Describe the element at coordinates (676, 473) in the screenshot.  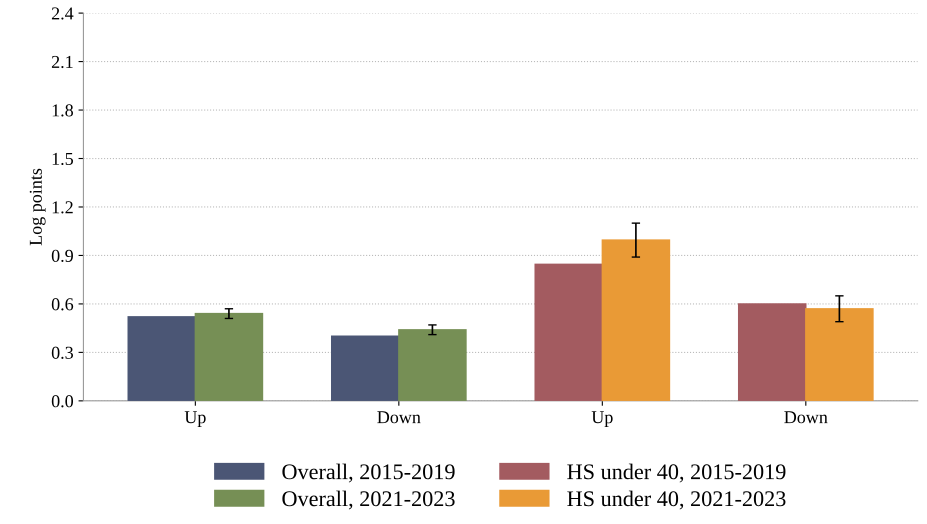
I see `legend-label: HS under 40, 2015-2019` at that location.